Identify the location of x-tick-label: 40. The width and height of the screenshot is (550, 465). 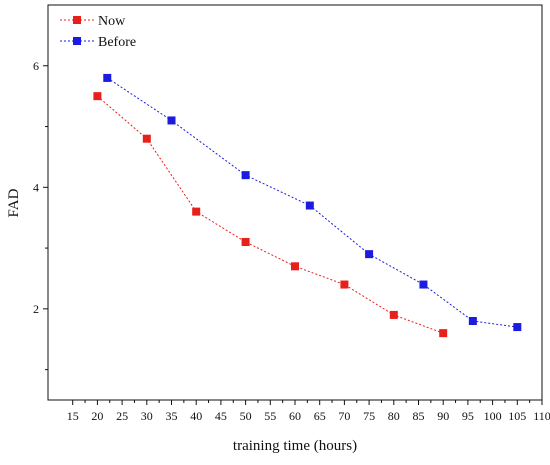
(196, 416).